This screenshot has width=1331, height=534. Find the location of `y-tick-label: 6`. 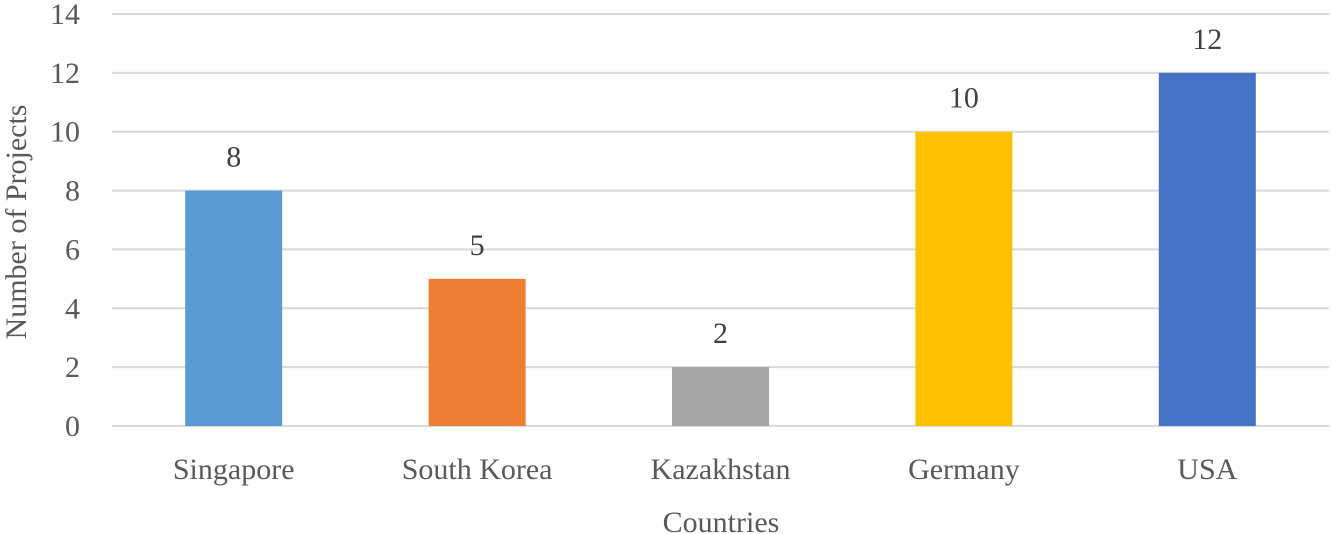

y-tick-label: 6 is located at coordinates (72, 249).